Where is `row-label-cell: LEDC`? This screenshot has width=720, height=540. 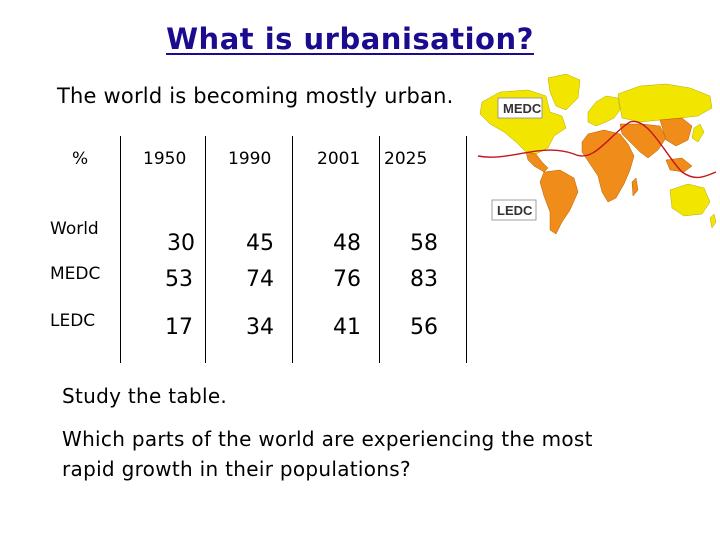
row-label-cell: LEDC is located at coordinates (81, 333).